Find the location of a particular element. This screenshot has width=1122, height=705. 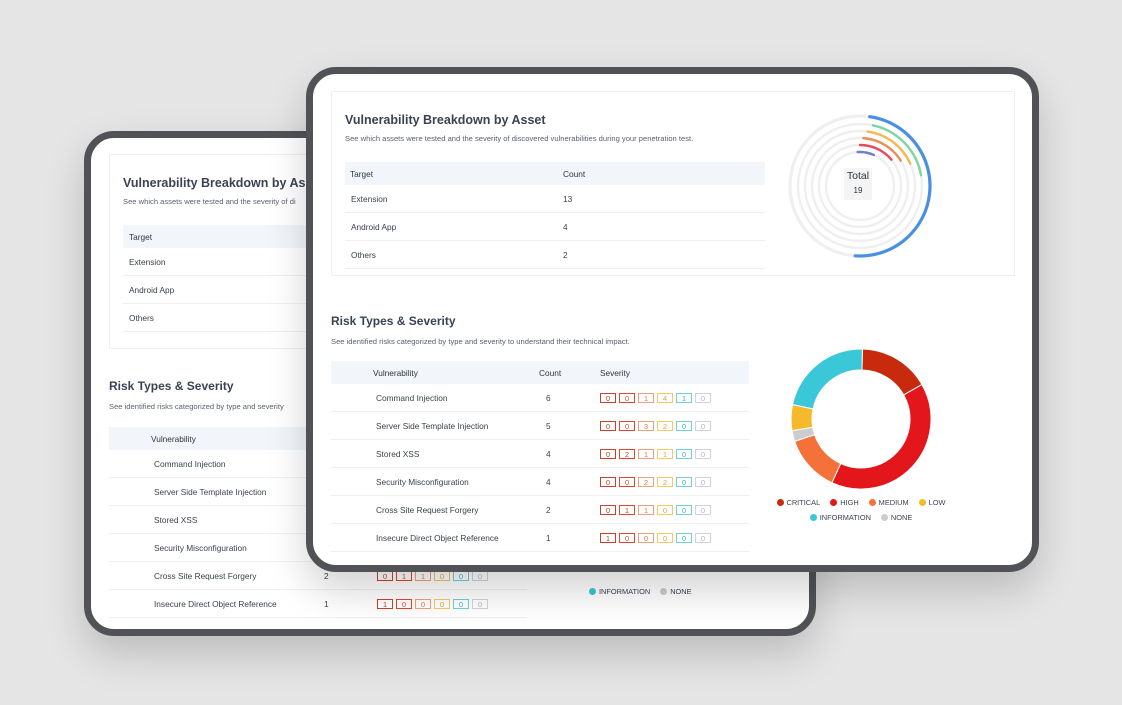

donut-slice-information is located at coordinates (827, 379).